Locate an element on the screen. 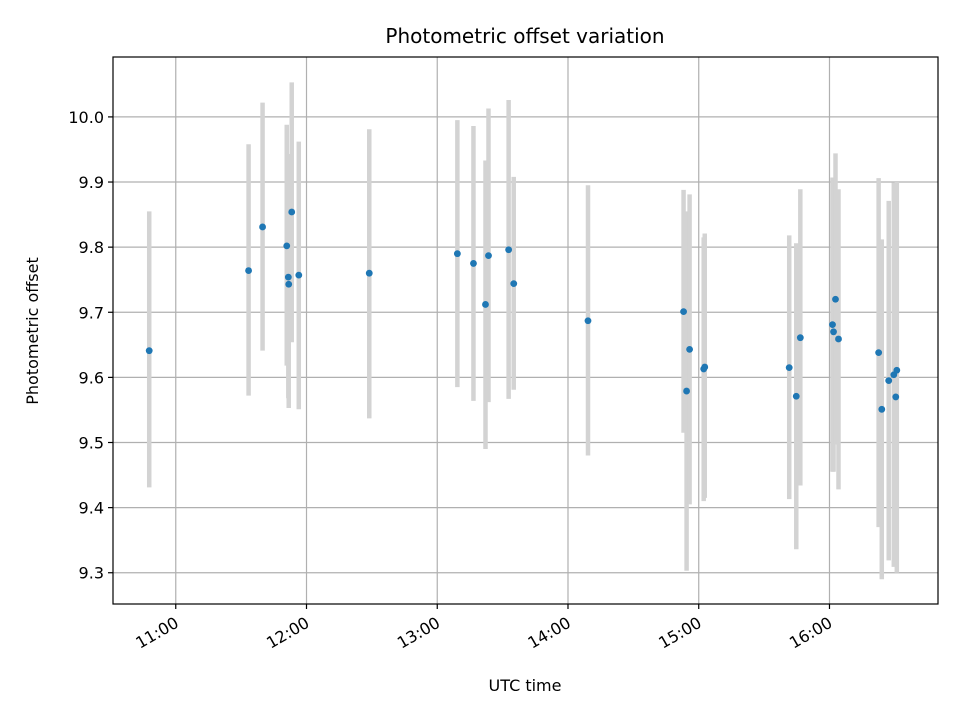  chart-title: Photometric offset variation is located at coordinates (524, 36).